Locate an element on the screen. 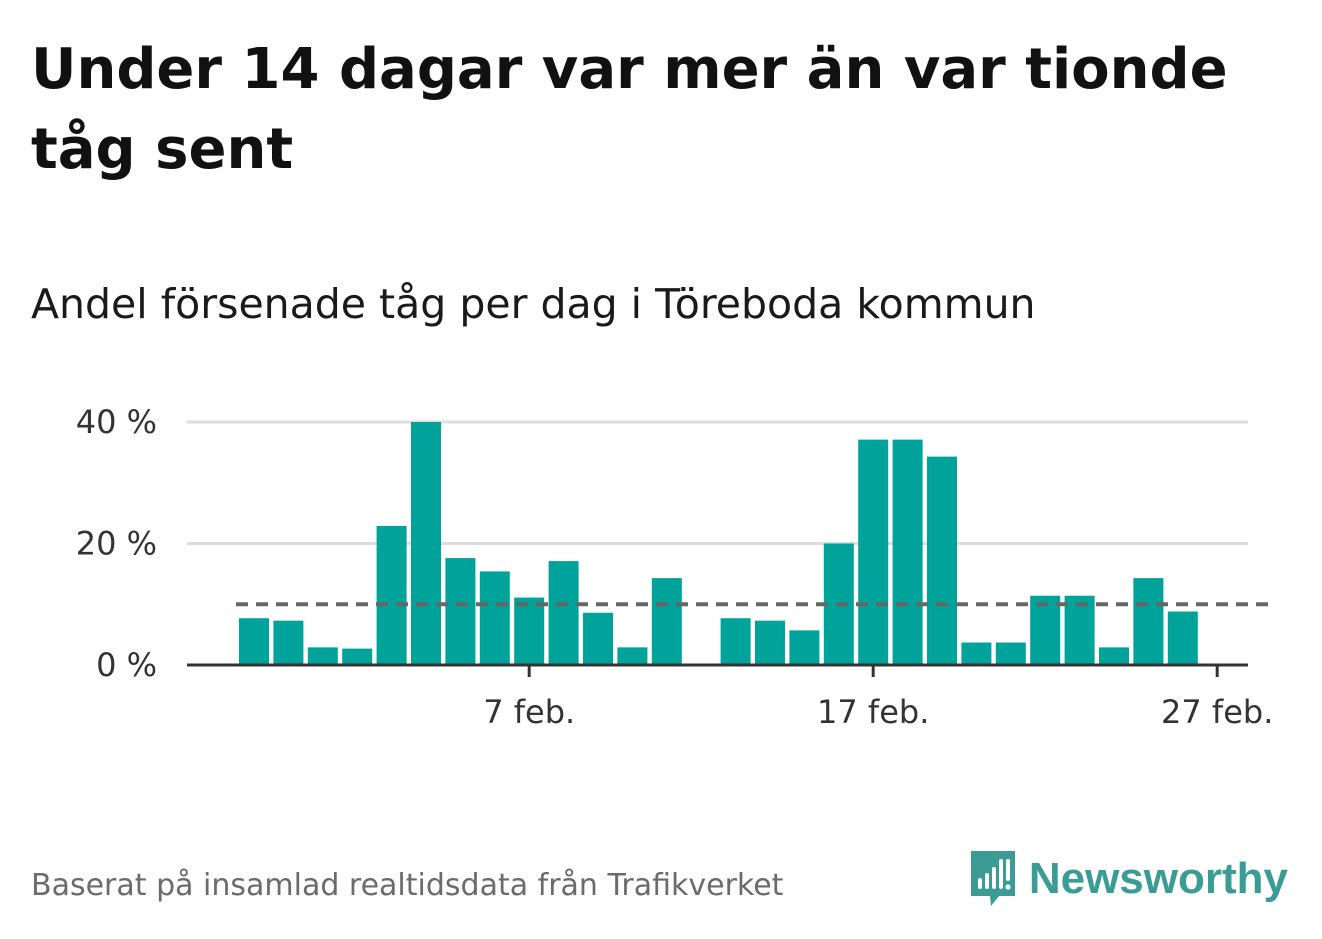 The image size is (1322, 939). newsworthy-logo-icon is located at coordinates (992, 878).